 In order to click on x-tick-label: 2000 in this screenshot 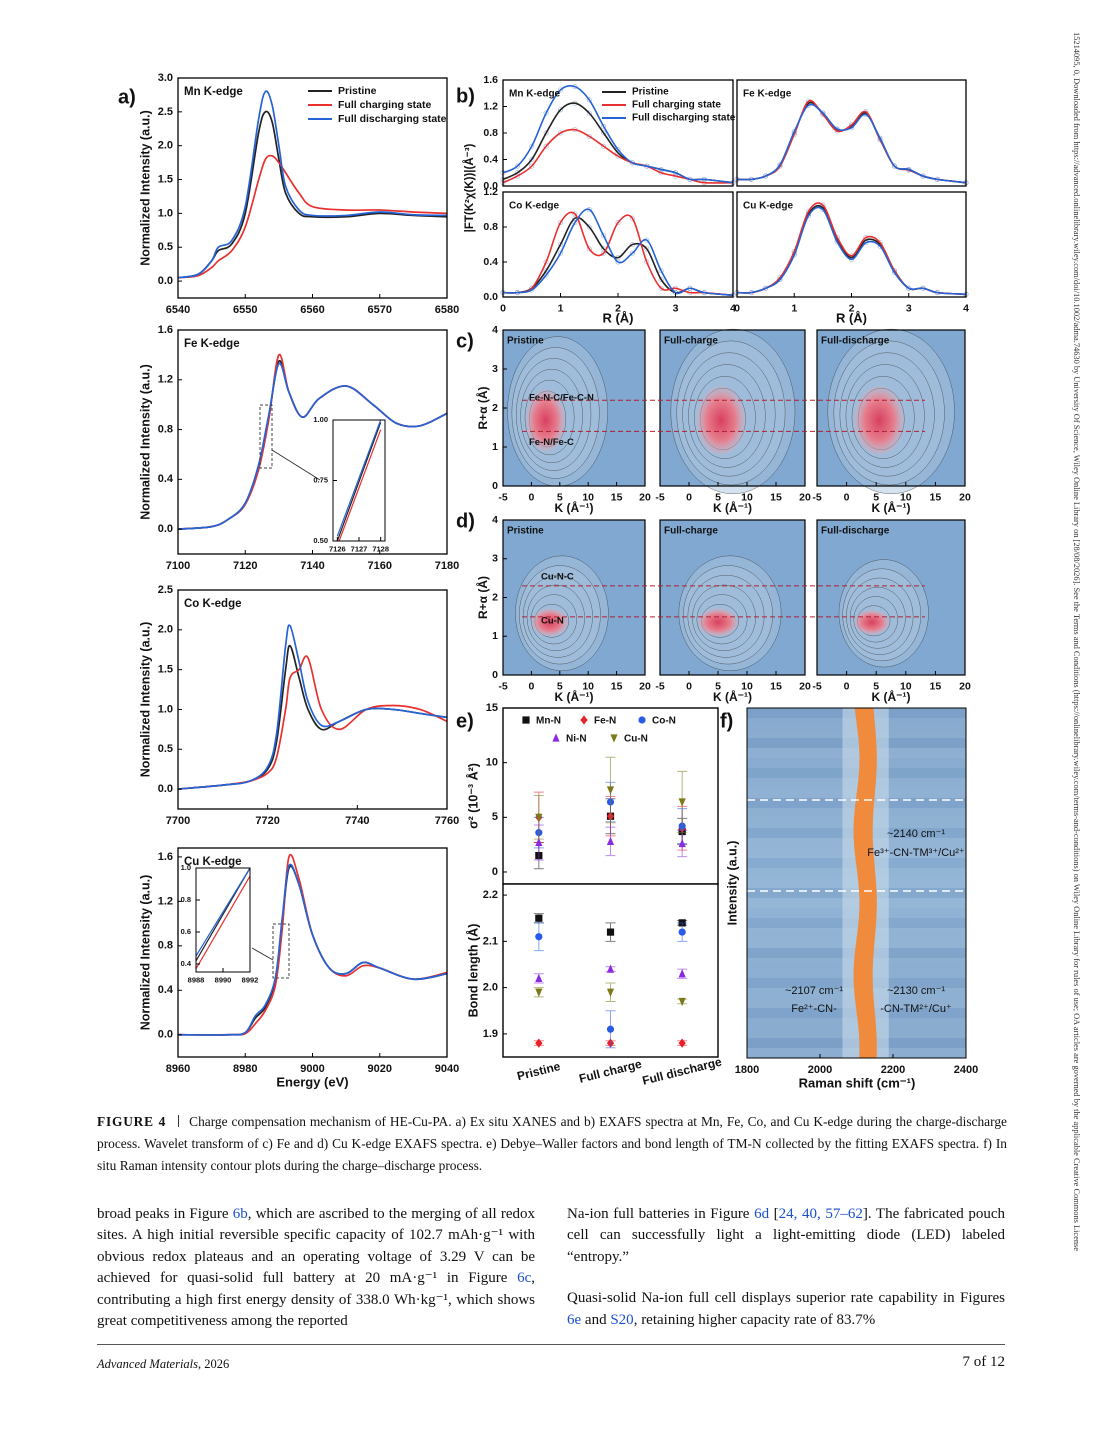, I will do `click(820, 1070)`.